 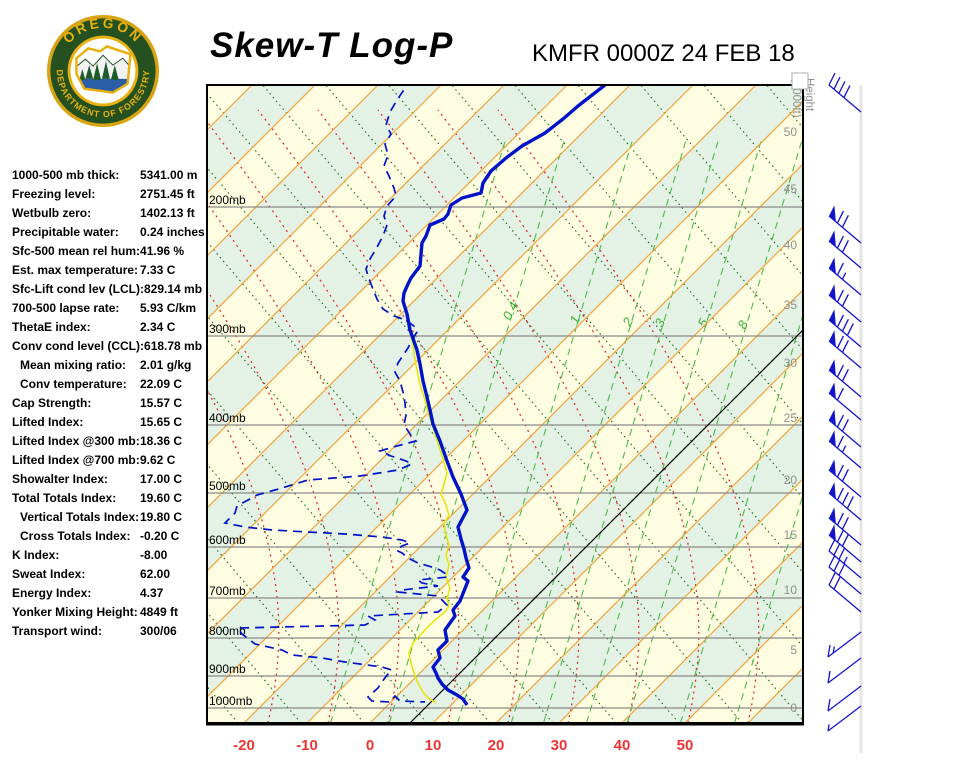 I want to click on stat-value: 41.96 %, so click(x=162, y=251).